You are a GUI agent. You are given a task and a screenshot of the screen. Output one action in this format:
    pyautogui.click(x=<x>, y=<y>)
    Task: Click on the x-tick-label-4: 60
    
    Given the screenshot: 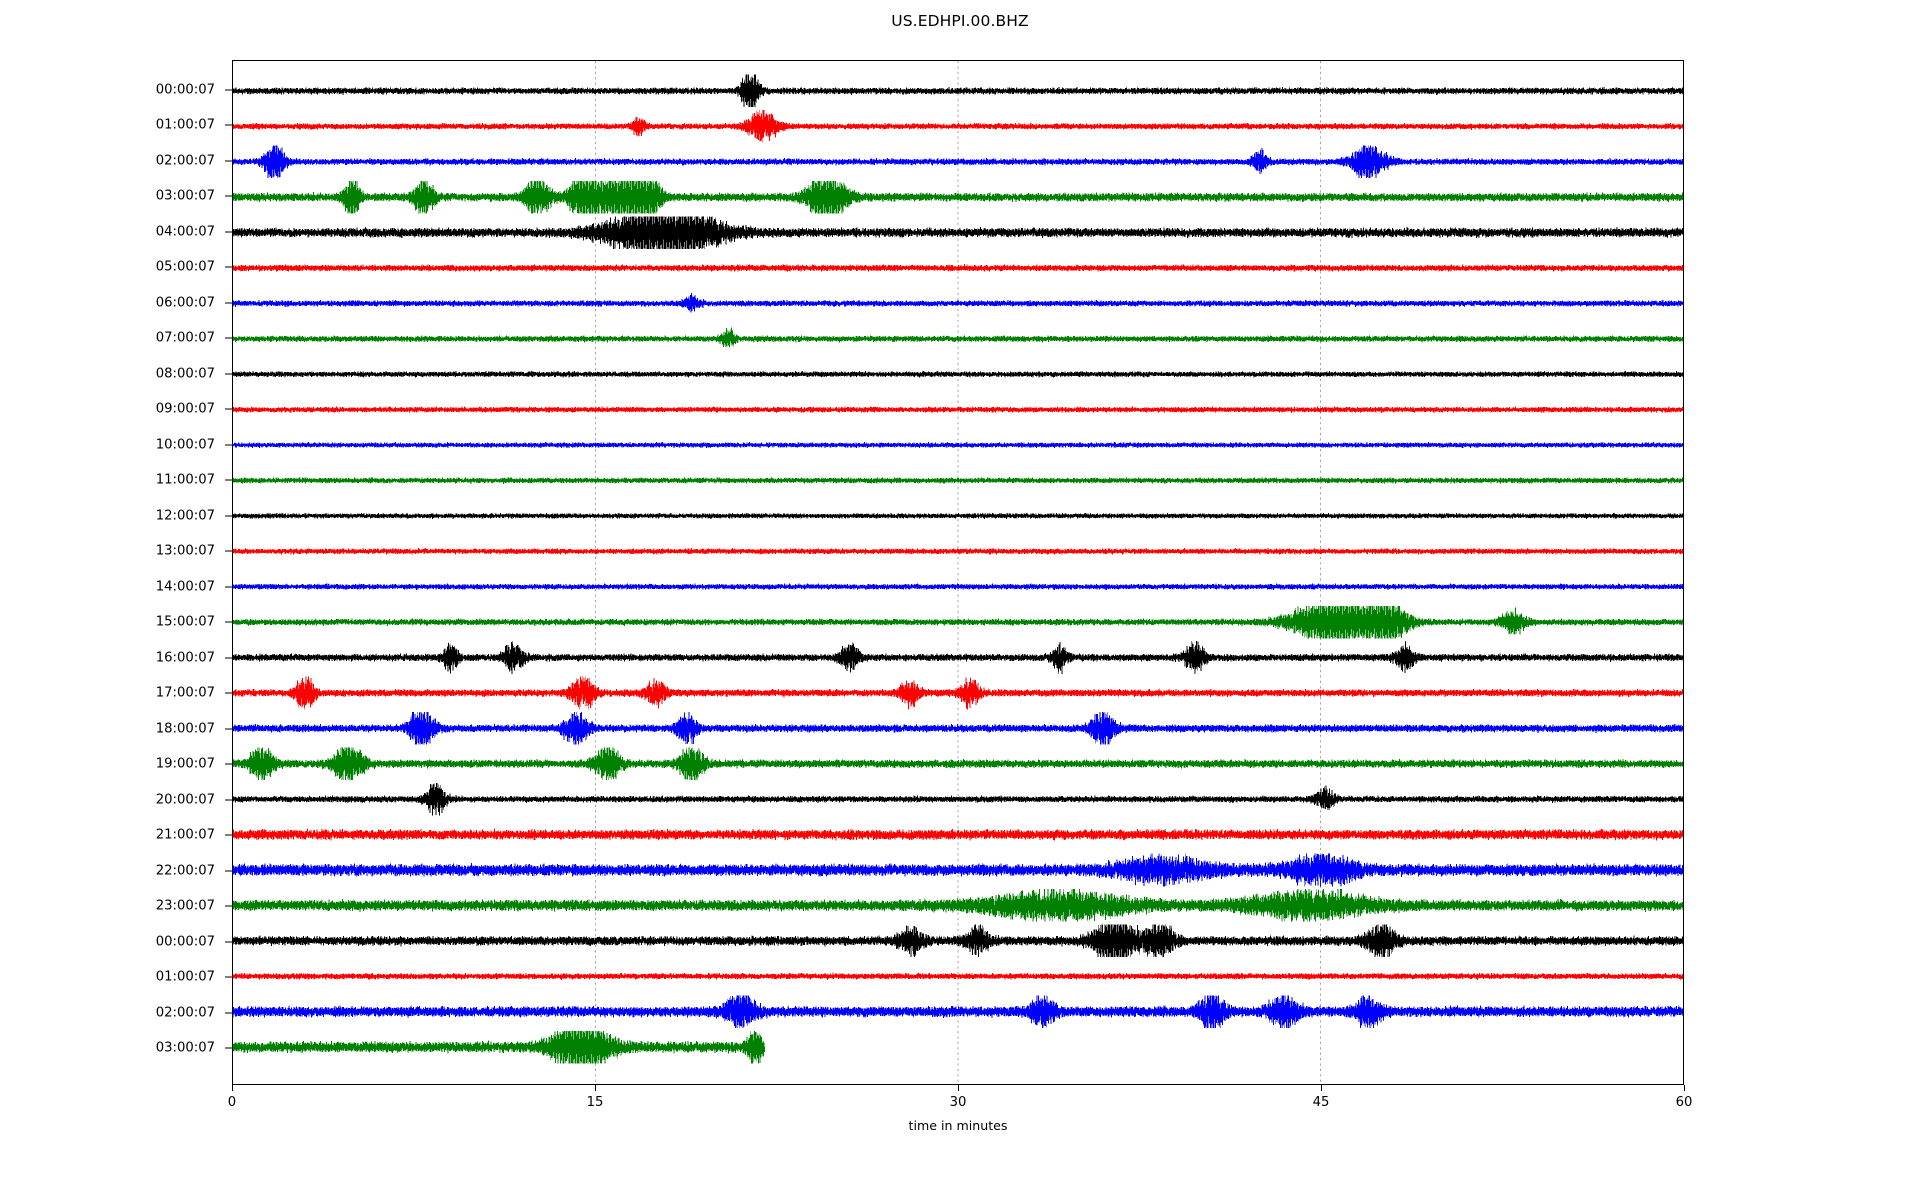 What is the action you would take?
    pyautogui.click(x=1684, y=1102)
    